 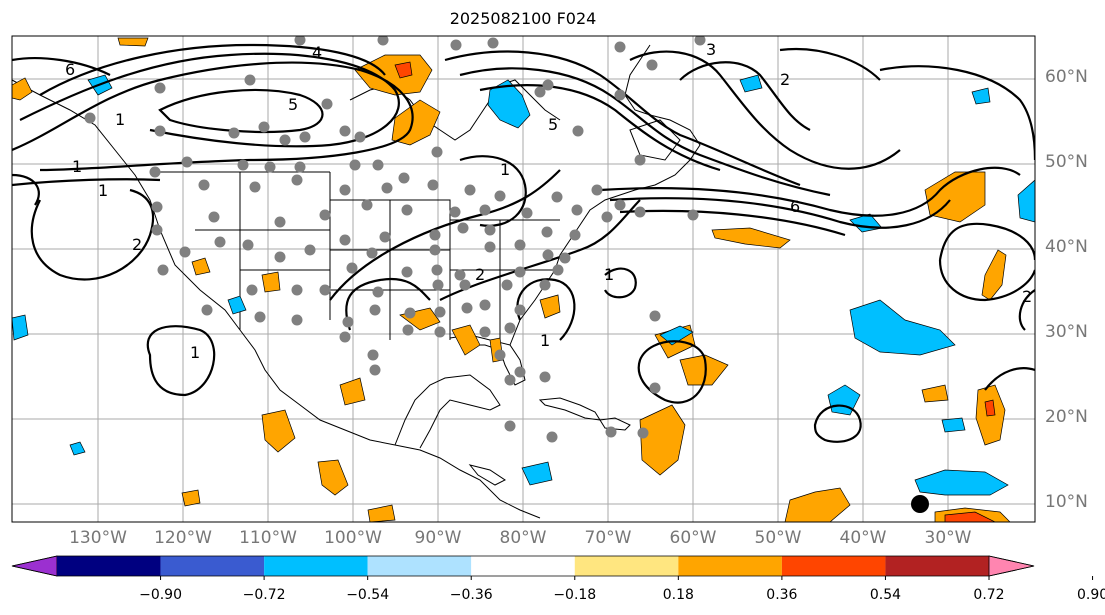 I want to click on lon-label: 90°W, so click(x=438, y=538).